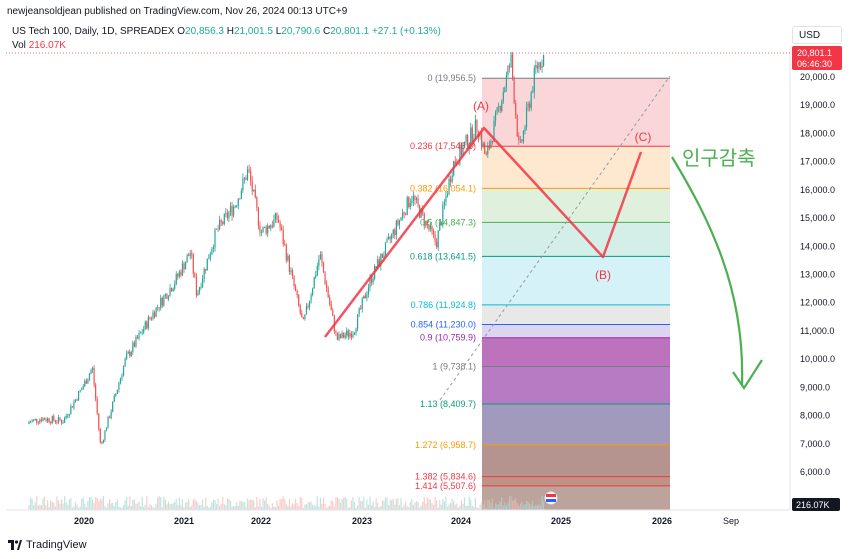 The image size is (850, 559). Describe the element at coordinates (817, 190) in the screenshot. I see `price-tick-label: 16,000.0` at that location.